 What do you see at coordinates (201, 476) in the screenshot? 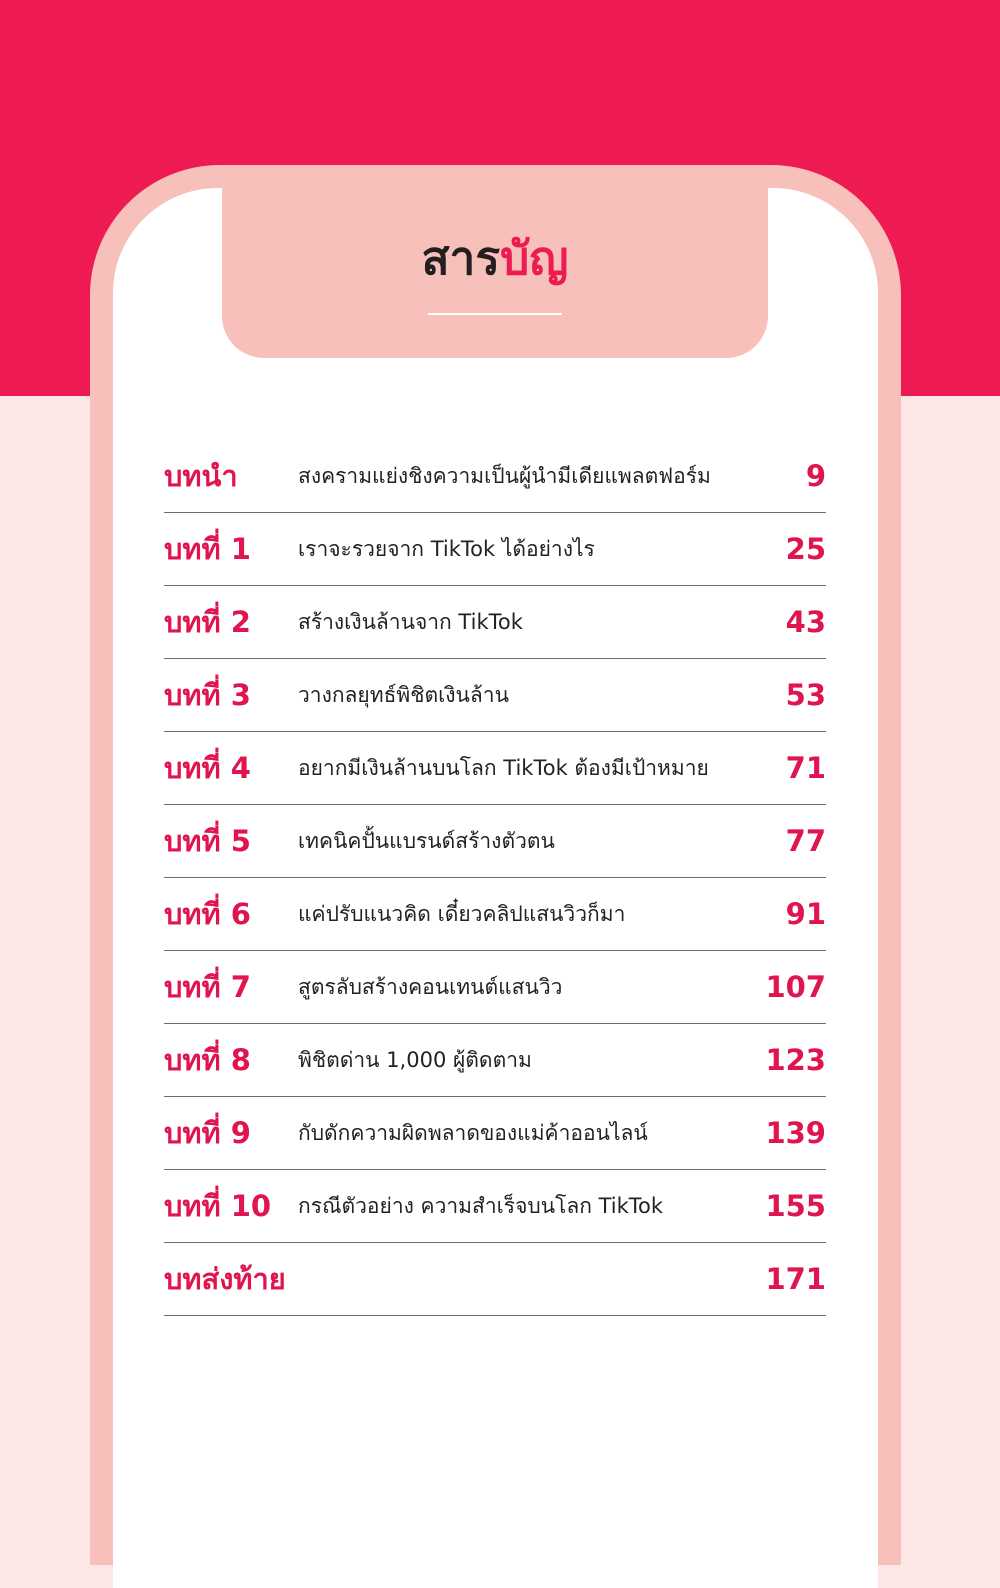
I see `chapter-label: บทนำ` at bounding box center [201, 476].